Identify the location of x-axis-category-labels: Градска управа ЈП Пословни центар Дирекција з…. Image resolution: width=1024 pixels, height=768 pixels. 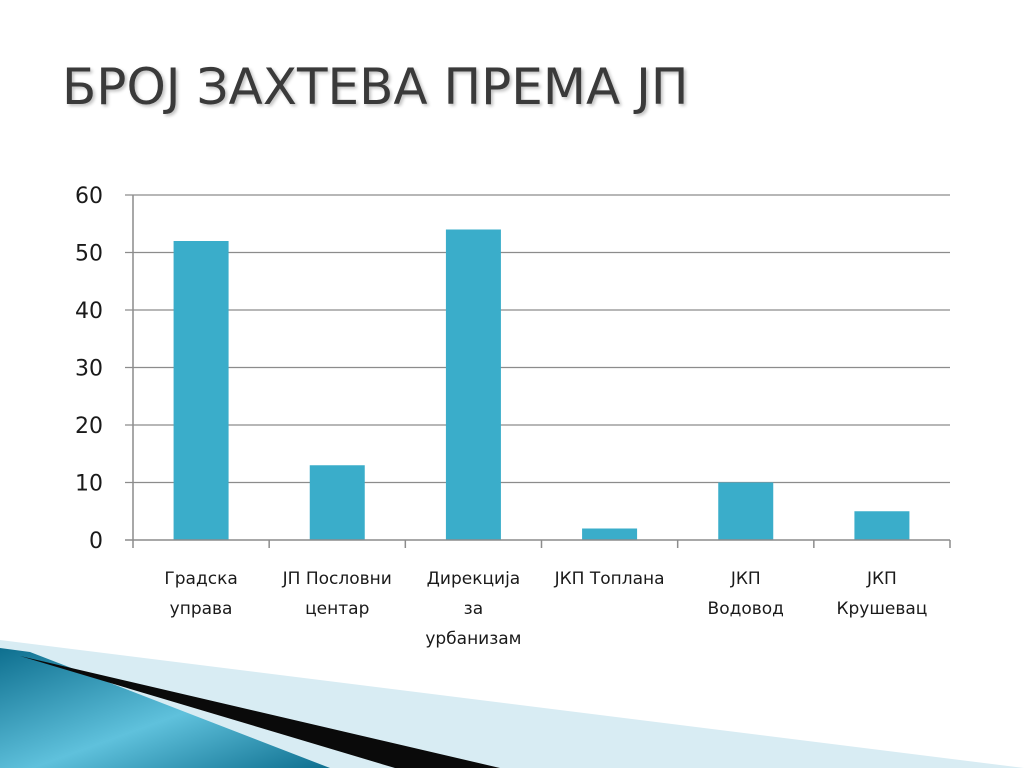
(545, 609).